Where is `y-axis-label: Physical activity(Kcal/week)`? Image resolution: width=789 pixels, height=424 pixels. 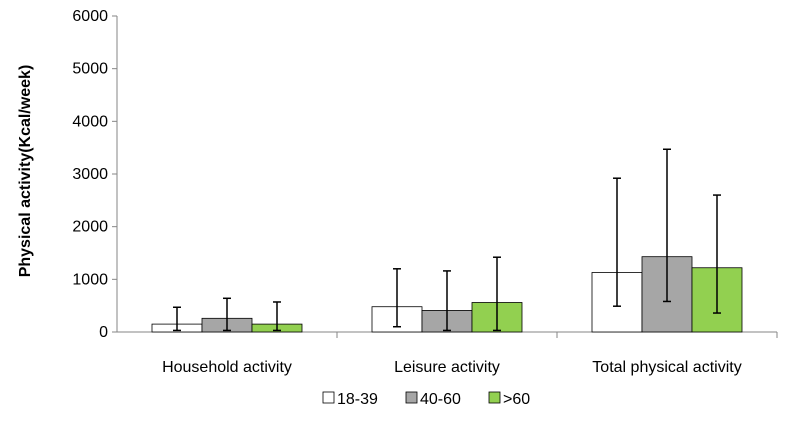
y-axis-label: Physical activity(Kcal/week) is located at coordinates (25, 171).